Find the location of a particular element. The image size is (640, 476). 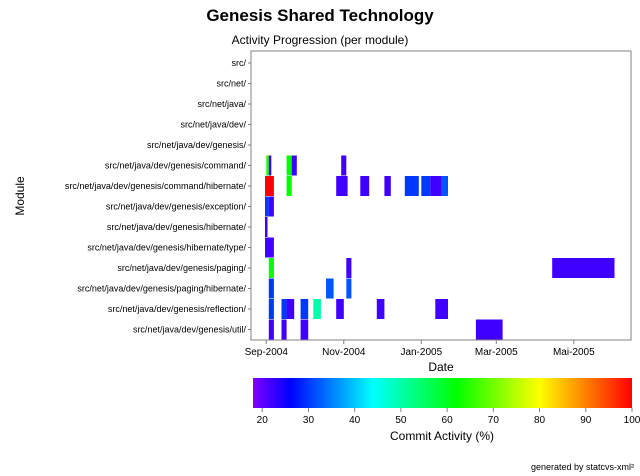

y-tick-label: src/net/java/dev/genesis/ is located at coordinates (197, 145).